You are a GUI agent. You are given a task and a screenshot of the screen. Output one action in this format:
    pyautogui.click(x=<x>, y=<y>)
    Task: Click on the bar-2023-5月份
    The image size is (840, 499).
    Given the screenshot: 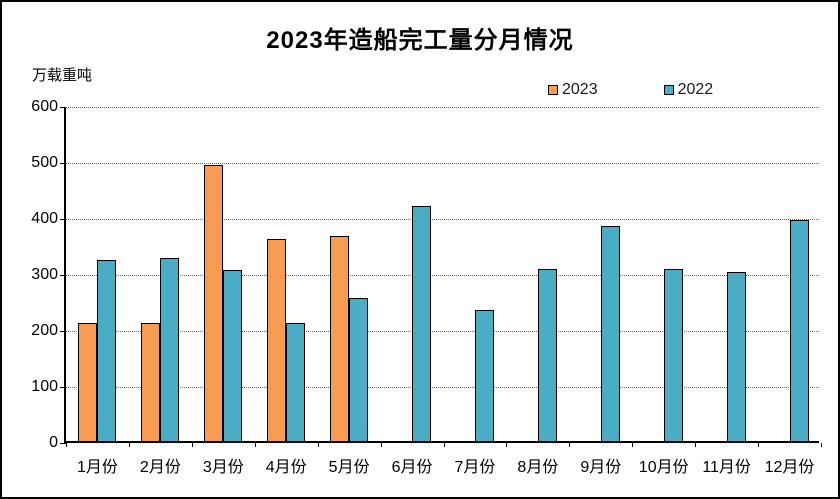 What is the action you would take?
    pyautogui.click(x=340, y=338)
    